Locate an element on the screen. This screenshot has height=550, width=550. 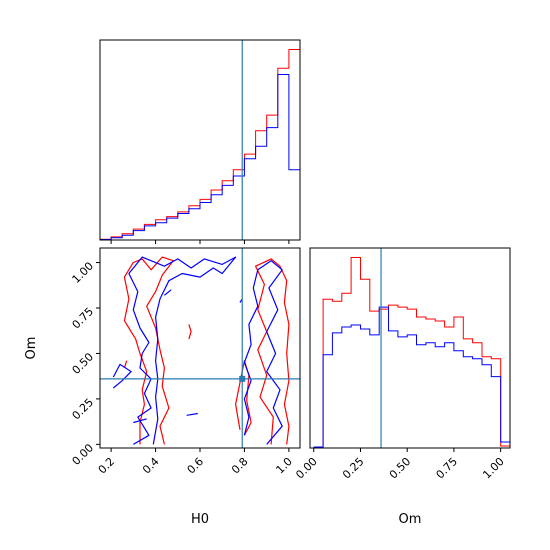
contour-ytick-label: 1.00 is located at coordinates (83, 272).